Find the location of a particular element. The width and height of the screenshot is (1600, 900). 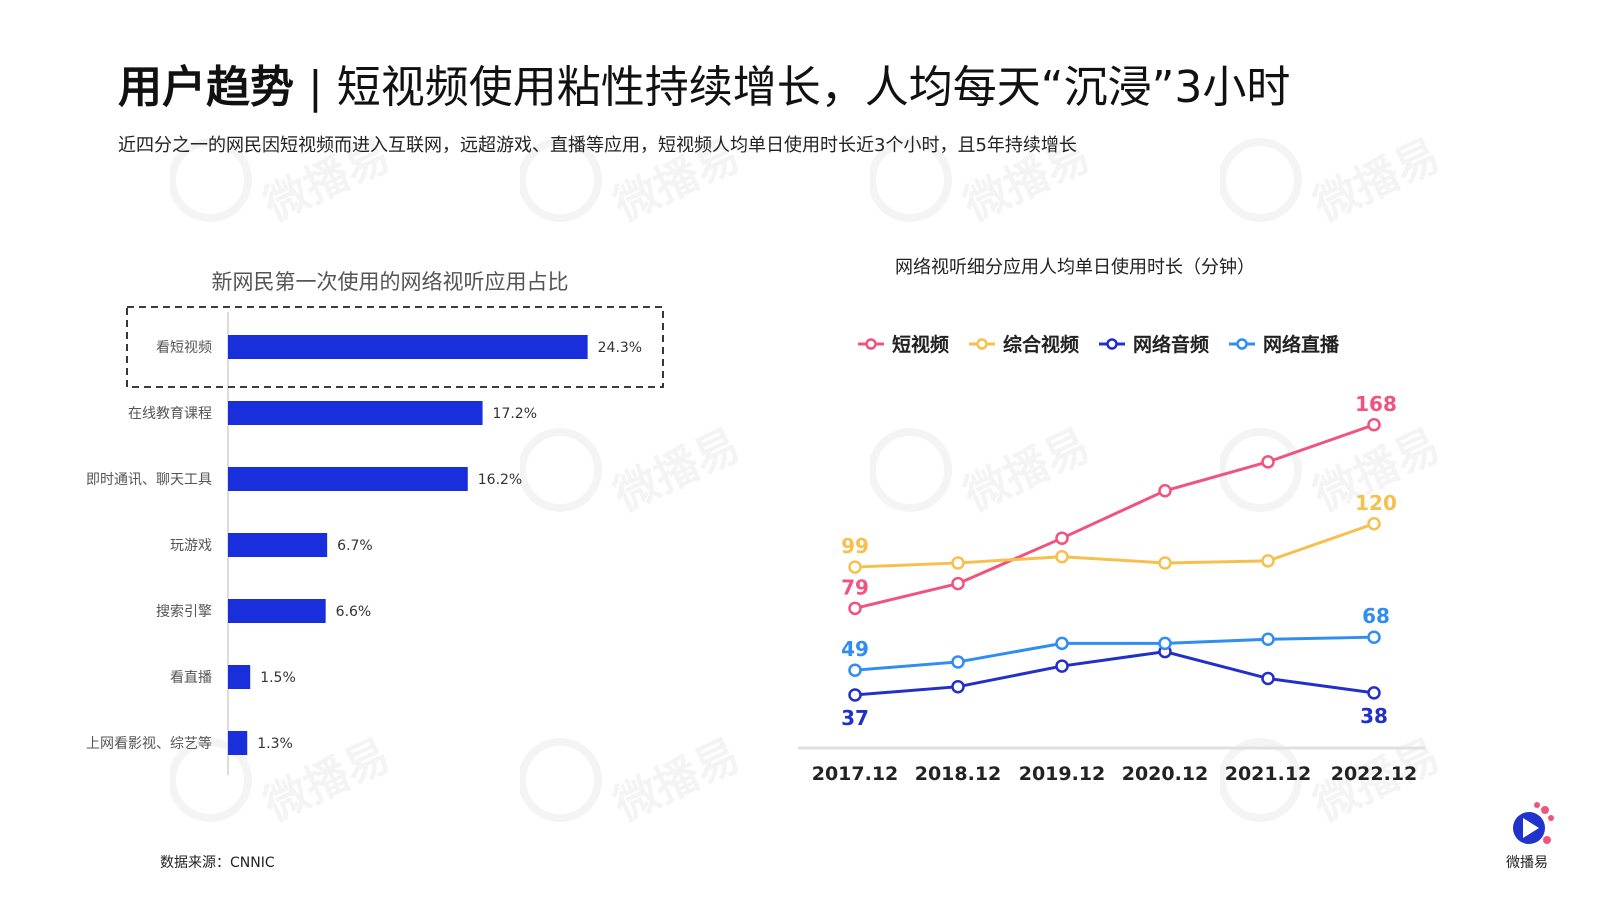

data-label: 38 is located at coordinates (1374, 716).